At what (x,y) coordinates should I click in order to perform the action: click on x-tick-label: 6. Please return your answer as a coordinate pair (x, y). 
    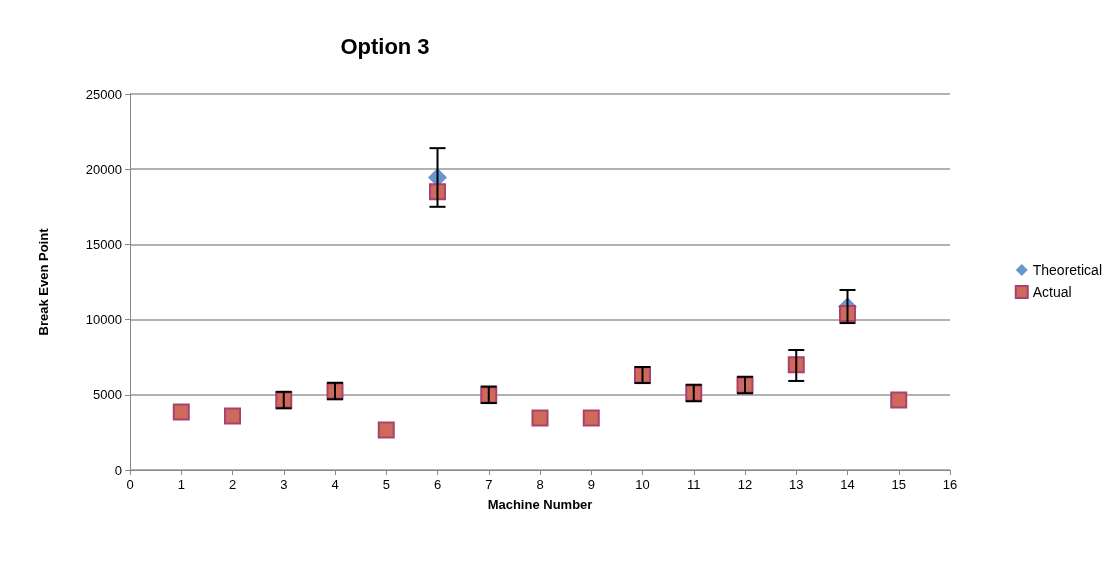
    Looking at the image, I should click on (437, 484).